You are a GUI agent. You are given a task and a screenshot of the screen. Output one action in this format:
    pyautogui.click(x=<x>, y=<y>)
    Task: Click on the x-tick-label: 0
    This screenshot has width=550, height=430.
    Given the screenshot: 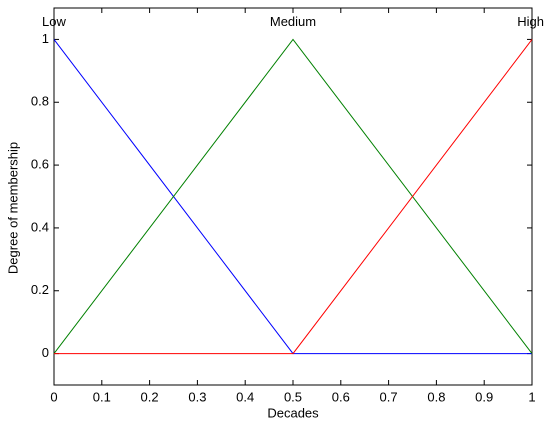 What is the action you would take?
    pyautogui.click(x=53, y=396)
    